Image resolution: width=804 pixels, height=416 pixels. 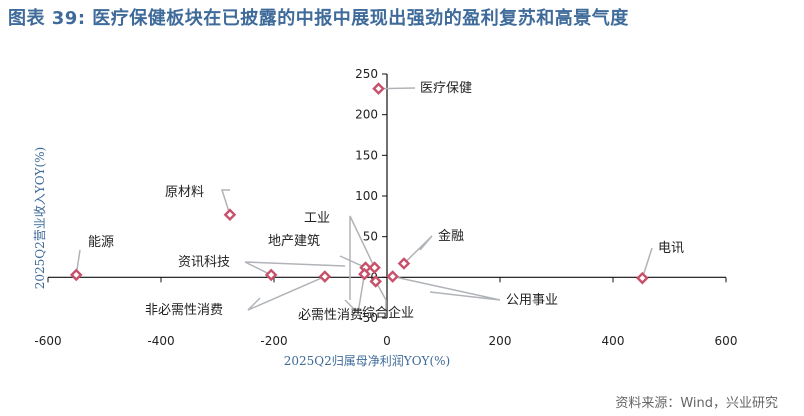 I want to click on x-tick-label: 400, so click(x=613, y=341).